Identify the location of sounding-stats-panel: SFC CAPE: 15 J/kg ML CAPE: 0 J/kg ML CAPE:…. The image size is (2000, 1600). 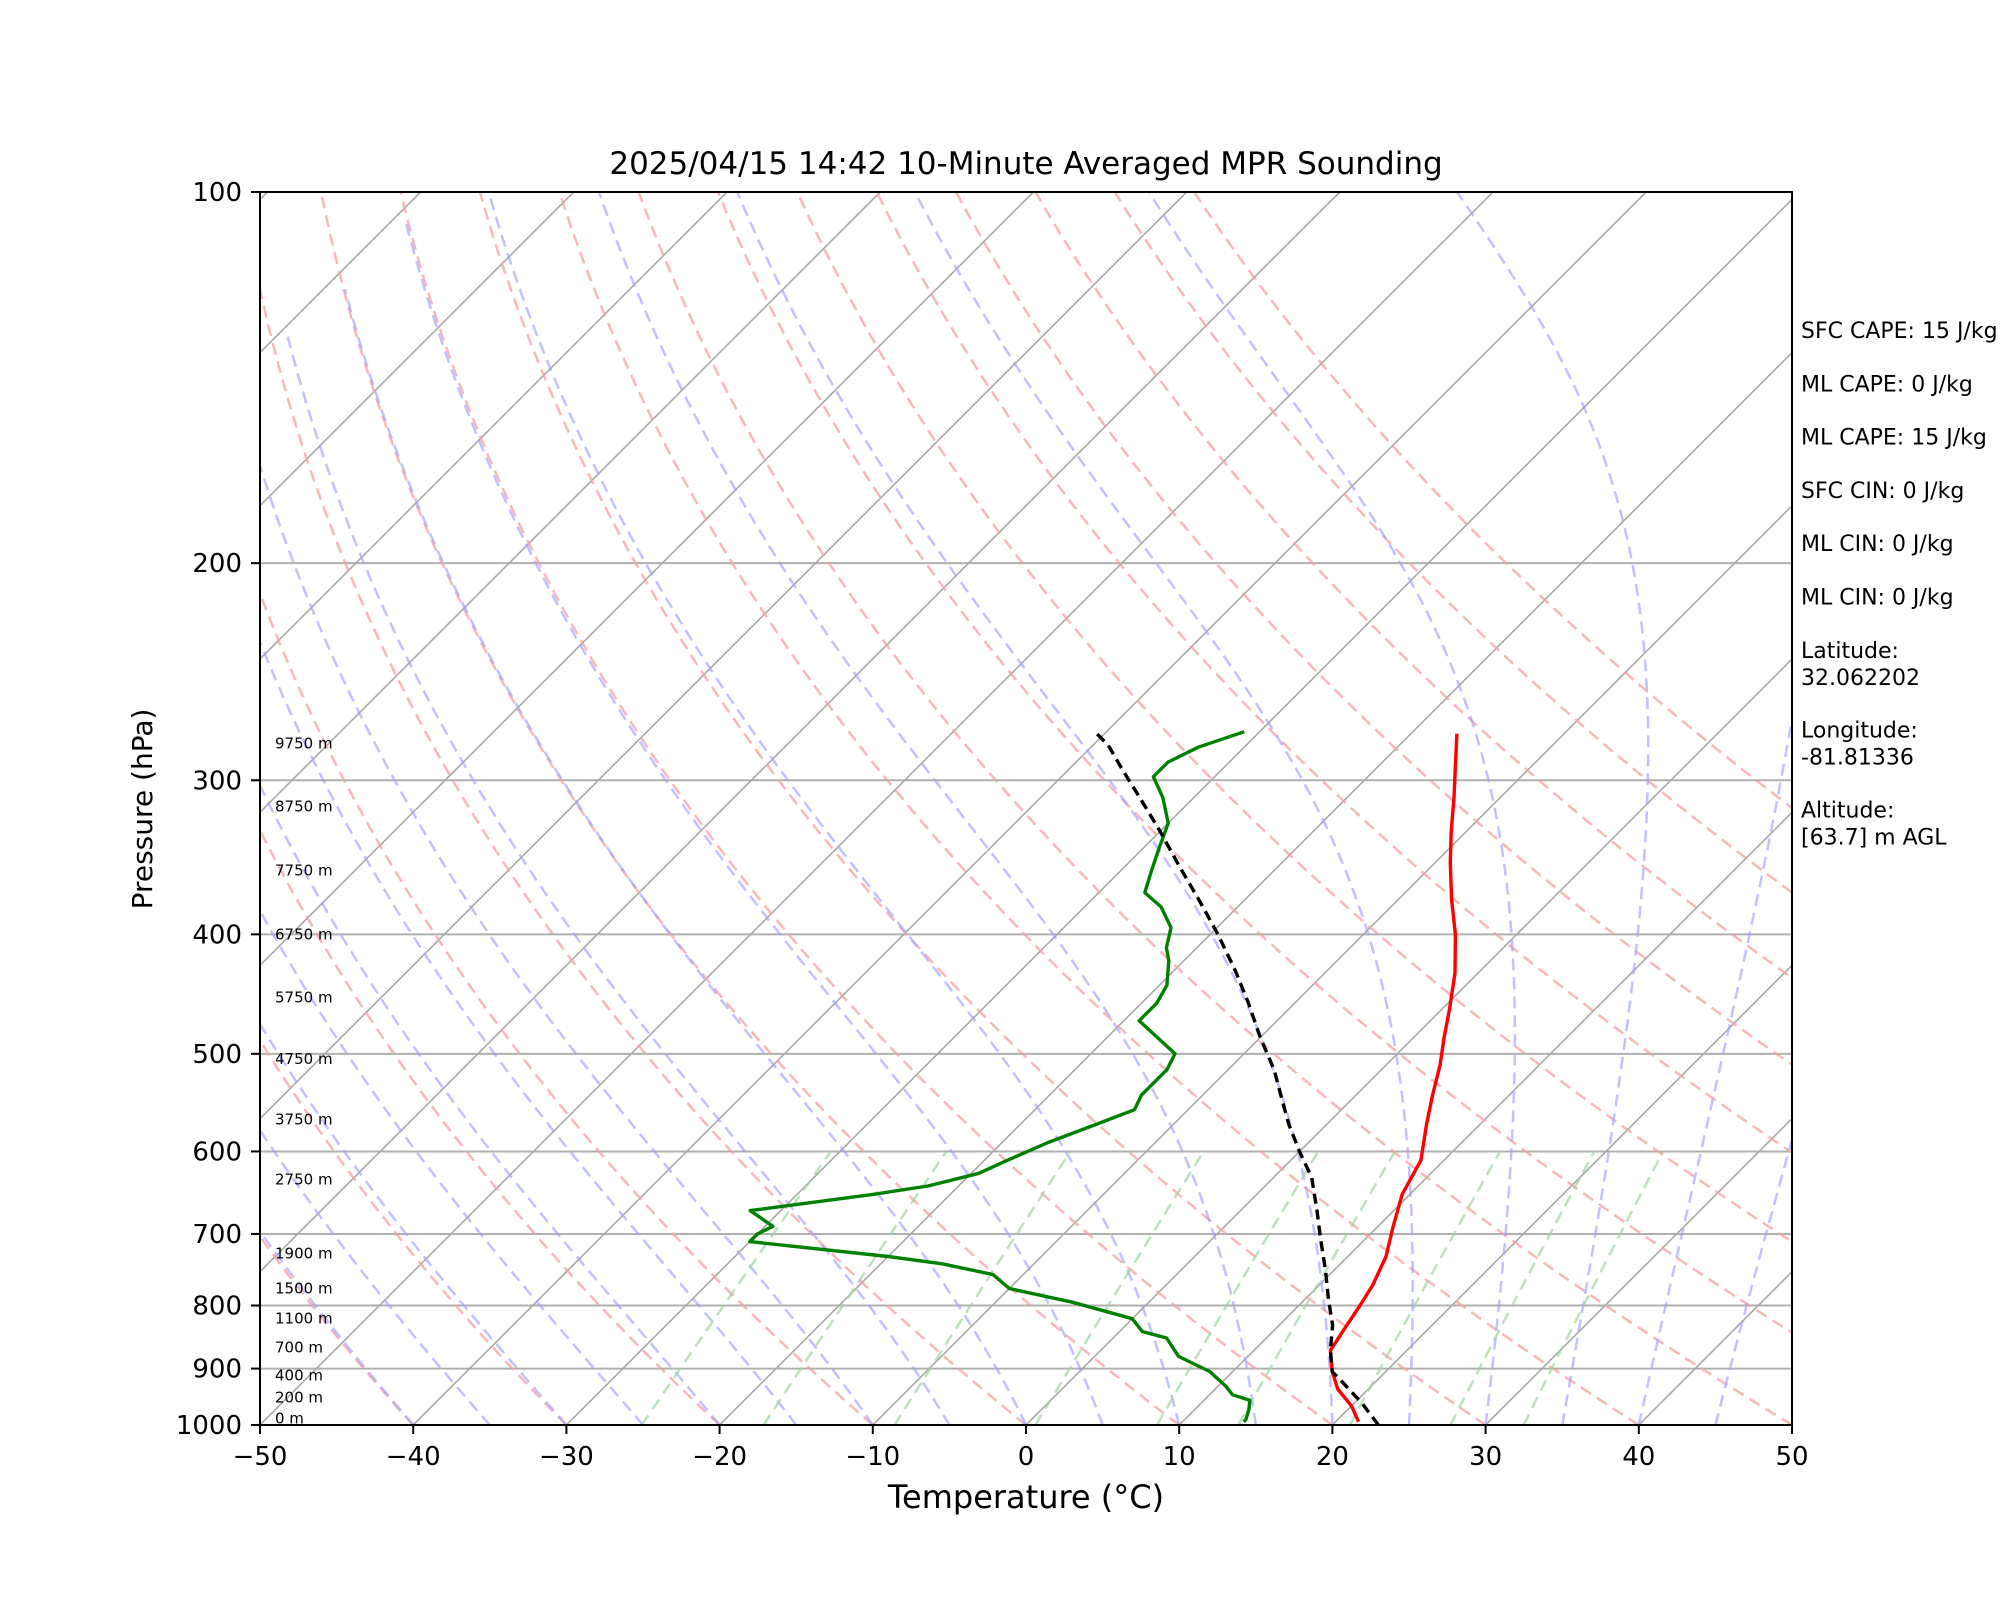
(1899, 584).